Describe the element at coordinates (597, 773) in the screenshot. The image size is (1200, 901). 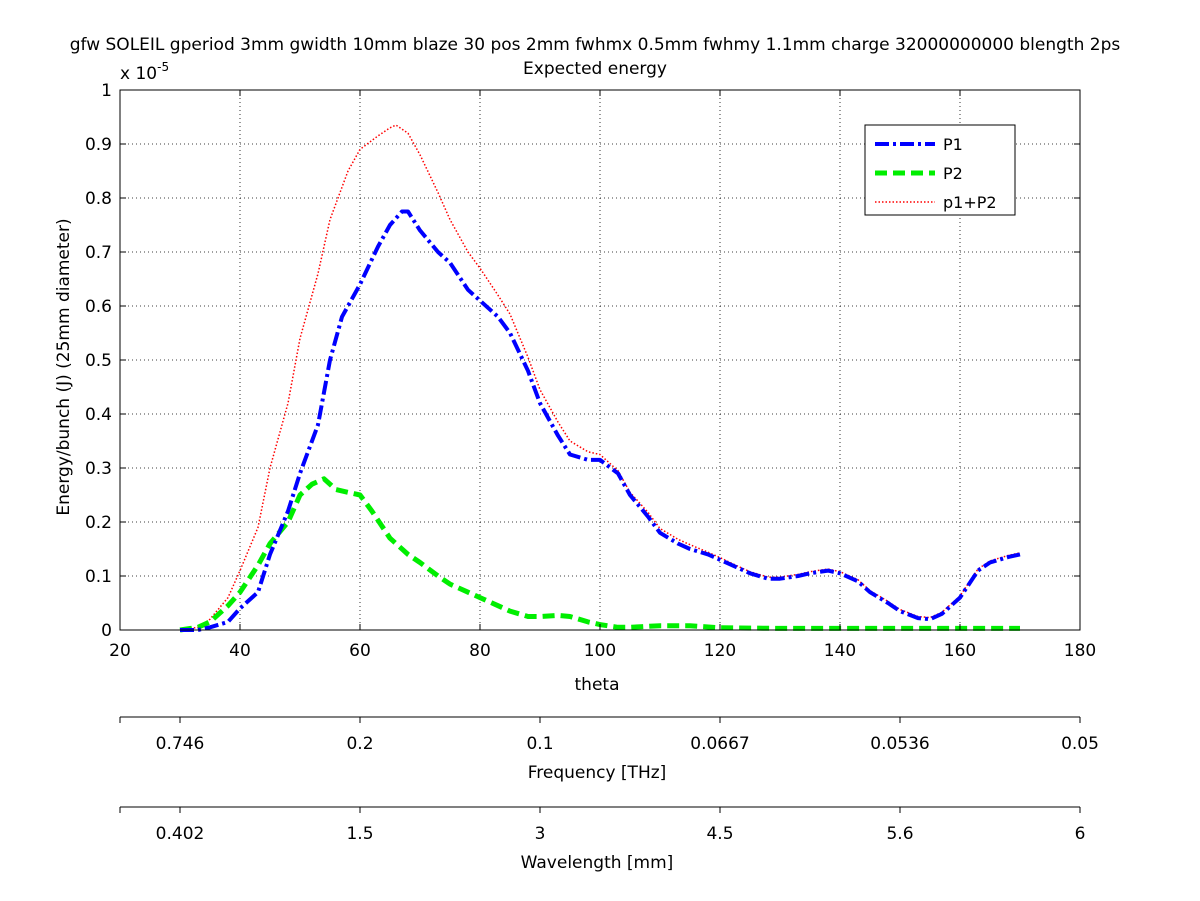
I see `secondary-axis-label: Frequency [THz]` at that location.